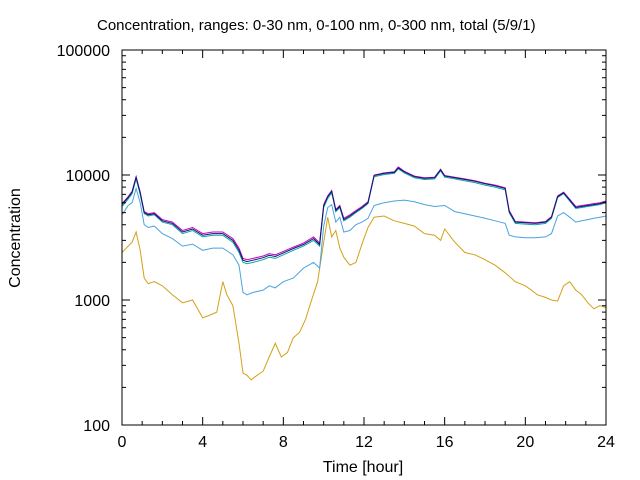  I want to click on x-tick-label: 4, so click(202, 442).